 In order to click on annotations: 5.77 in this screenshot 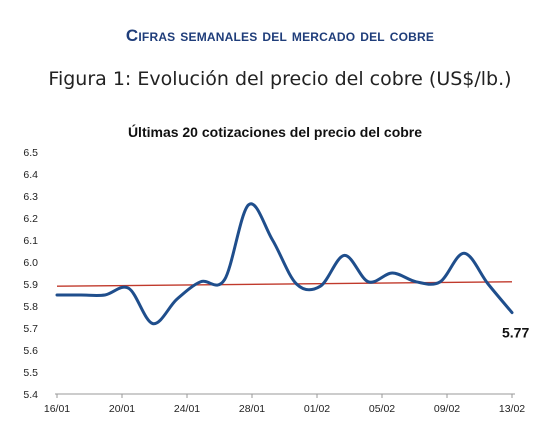, I will do `click(515, 333)`.